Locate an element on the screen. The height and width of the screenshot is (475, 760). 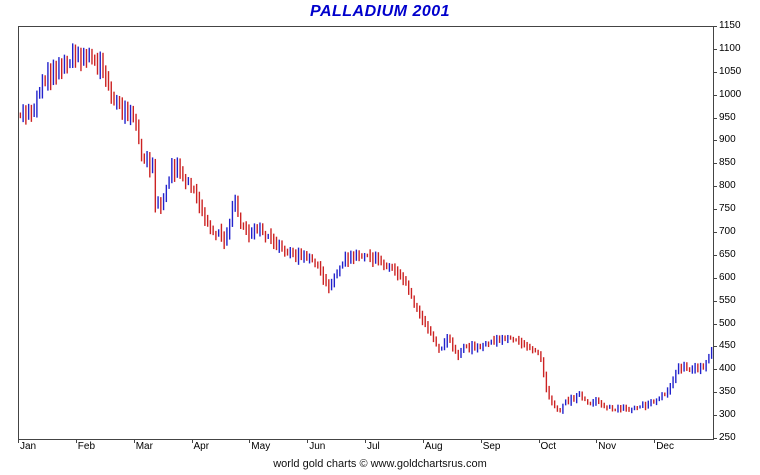
y-tick-label: 250 is located at coordinates (727, 437).